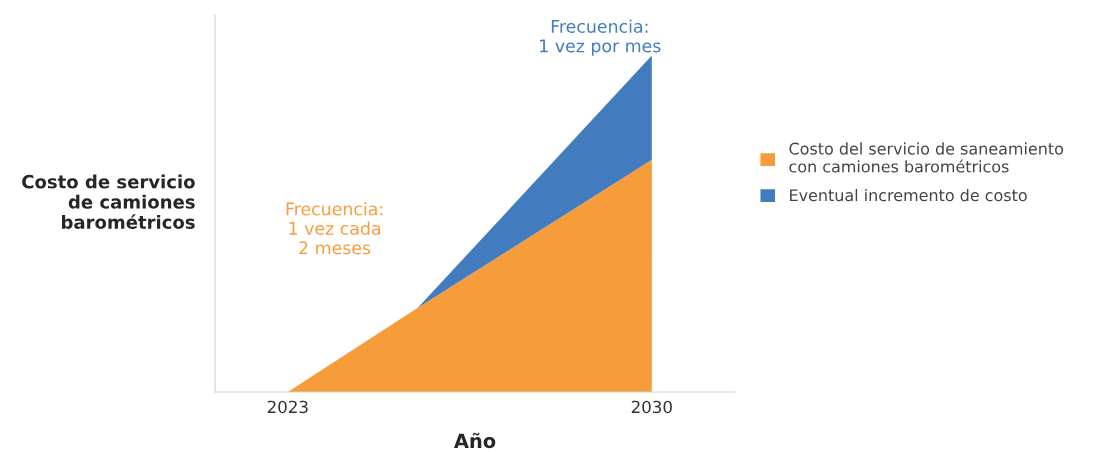 The image size is (1120, 452). Describe the element at coordinates (287, 407) in the screenshot. I see `x-tick-label: 2023` at that location.